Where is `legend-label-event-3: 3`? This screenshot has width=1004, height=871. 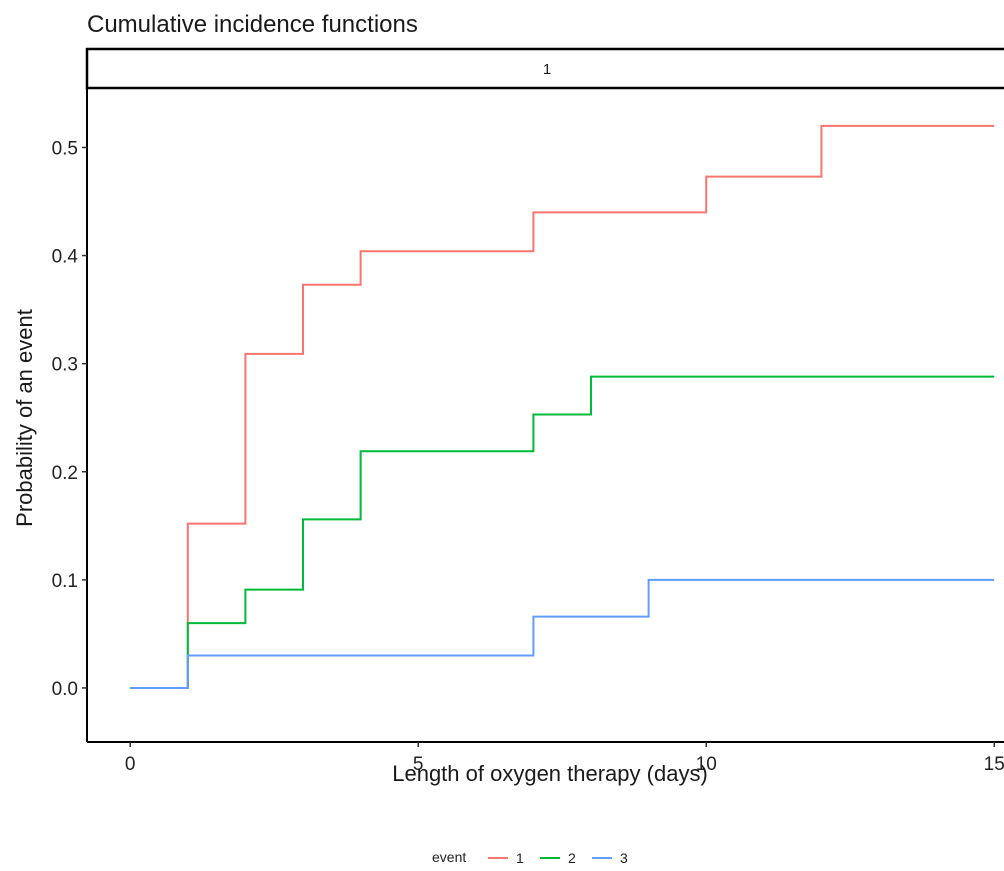
legend-label-event-3: 3 is located at coordinates (624, 858).